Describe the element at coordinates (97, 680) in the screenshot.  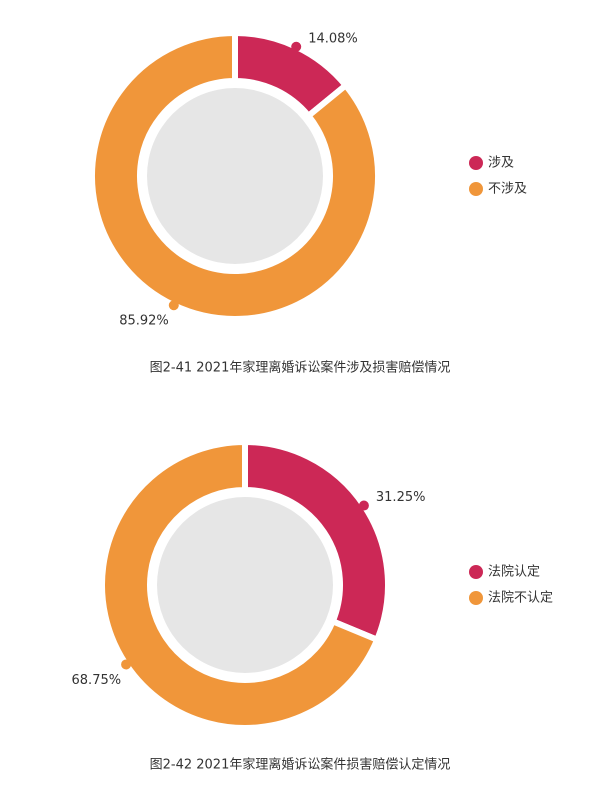
I see `data-label: 68.75%` at that location.